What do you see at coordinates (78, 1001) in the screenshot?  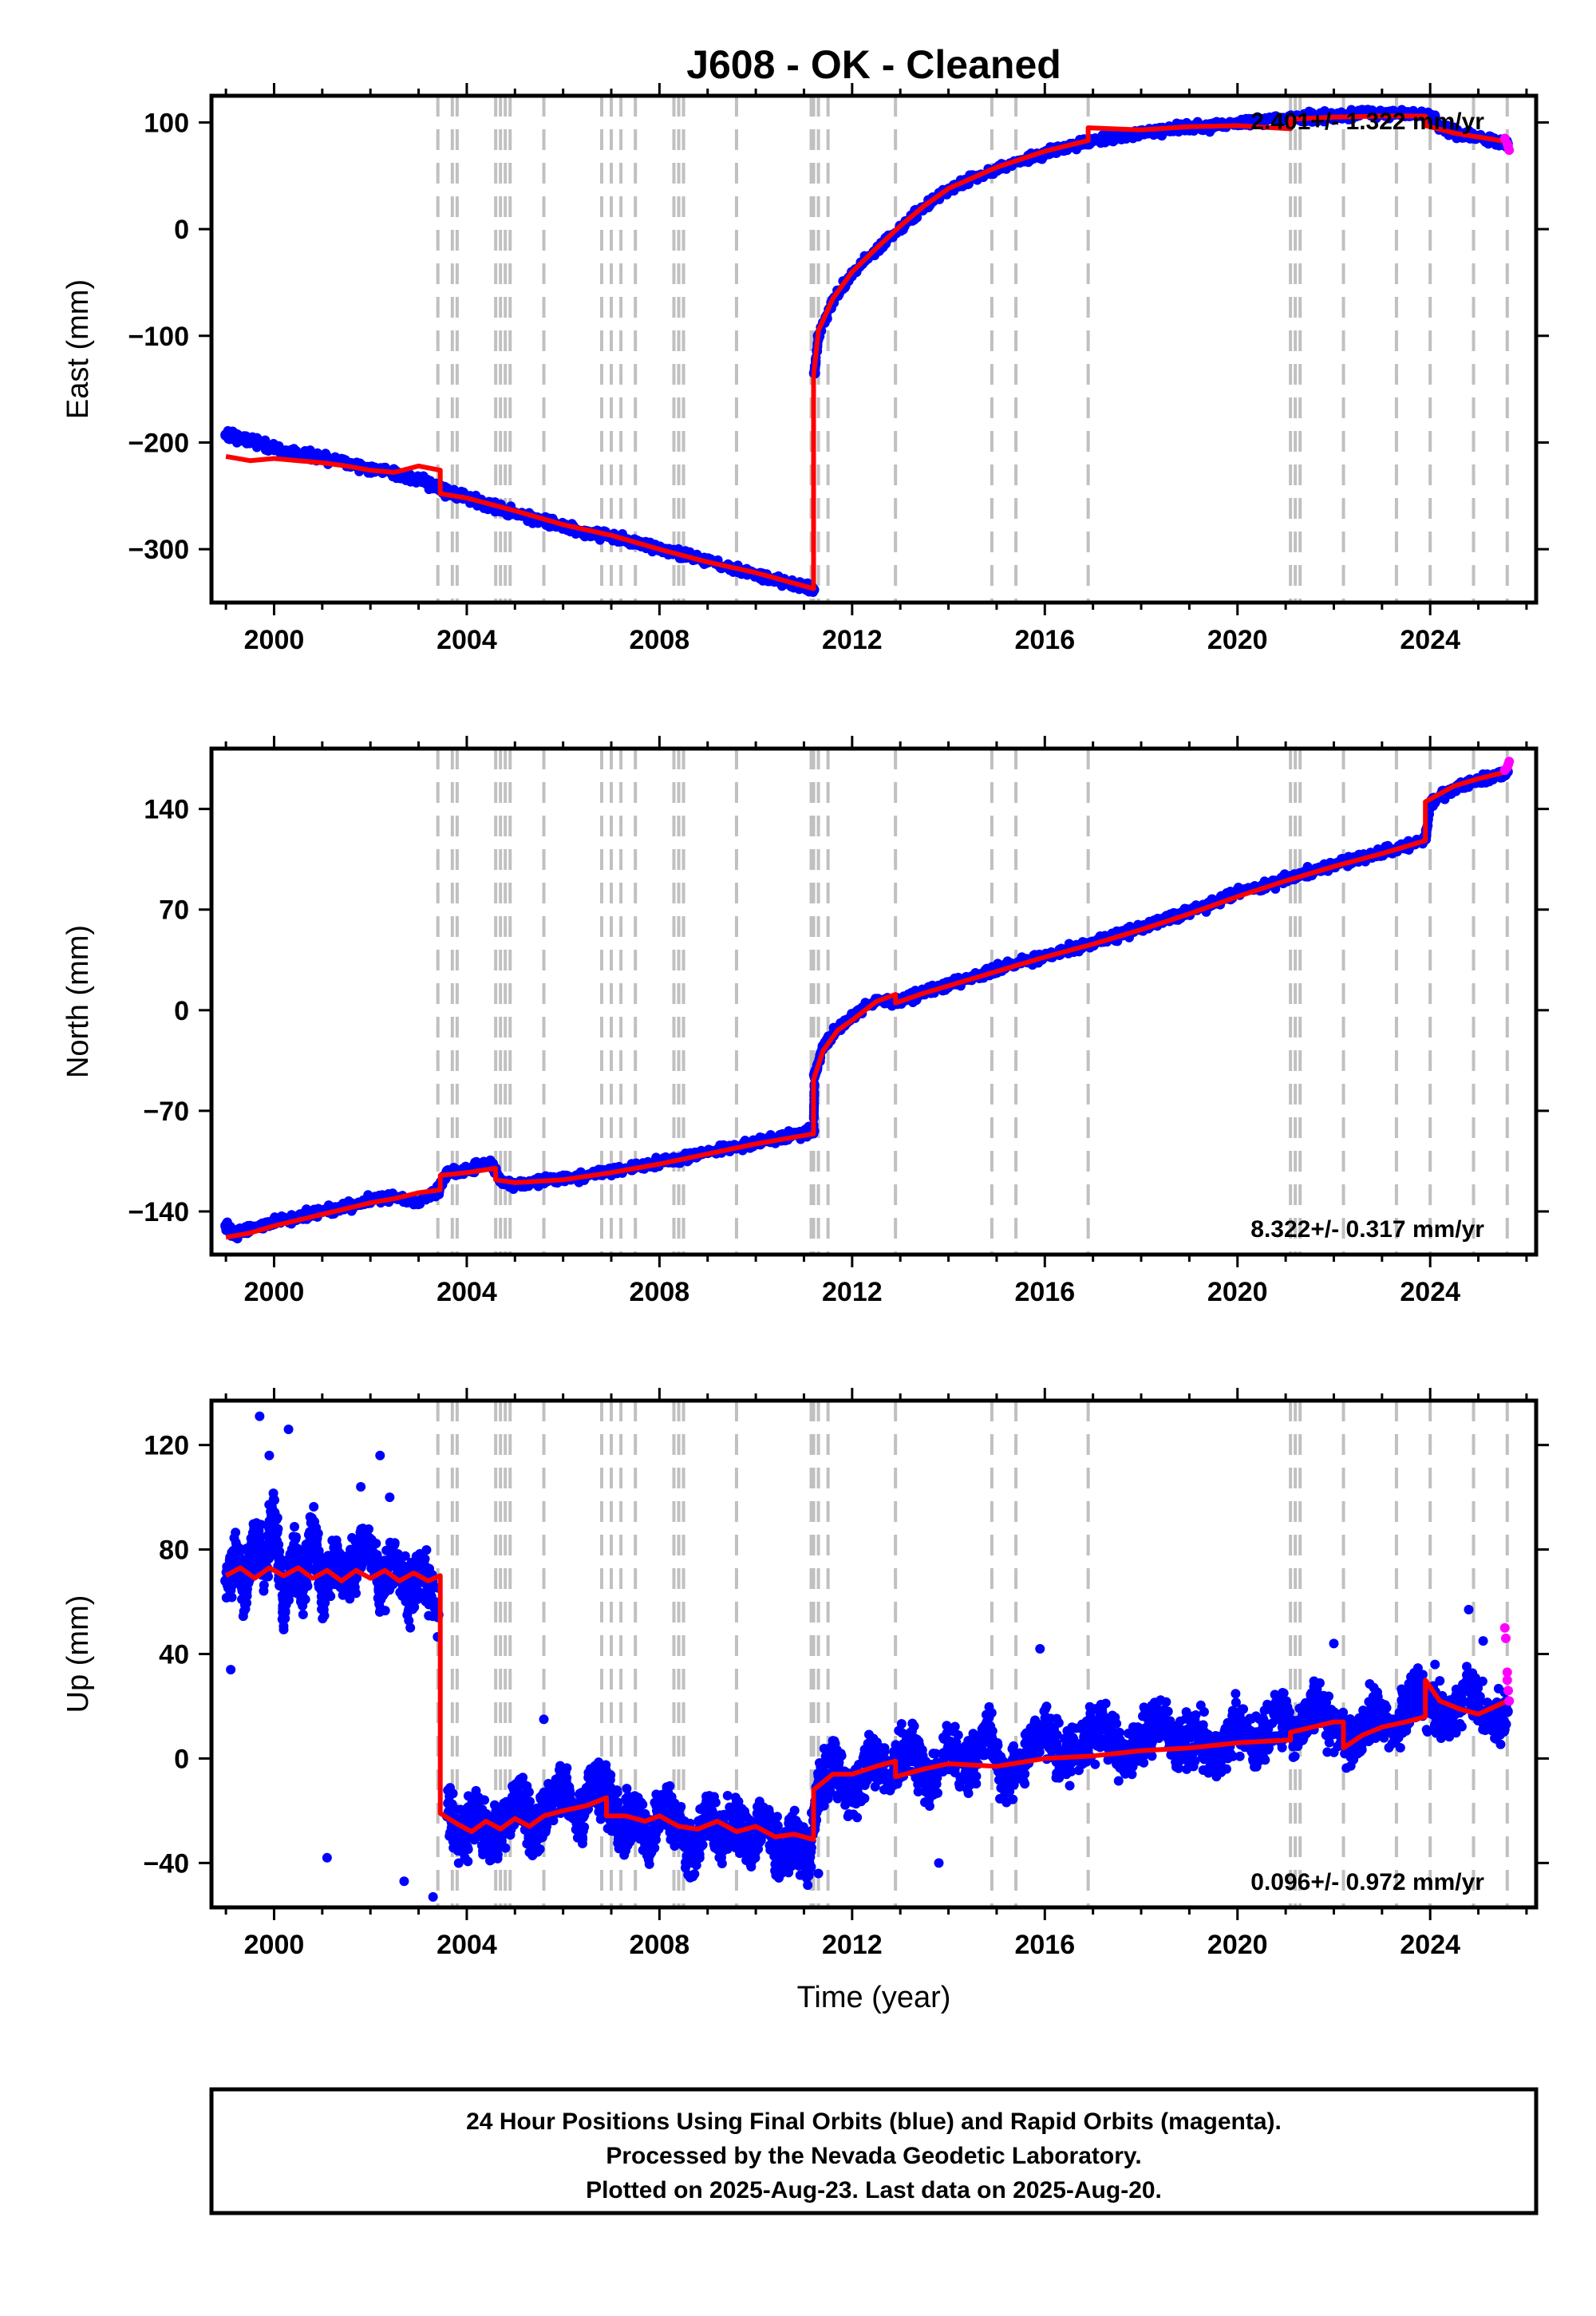 I see `y-axis-label: North (mm)` at bounding box center [78, 1001].